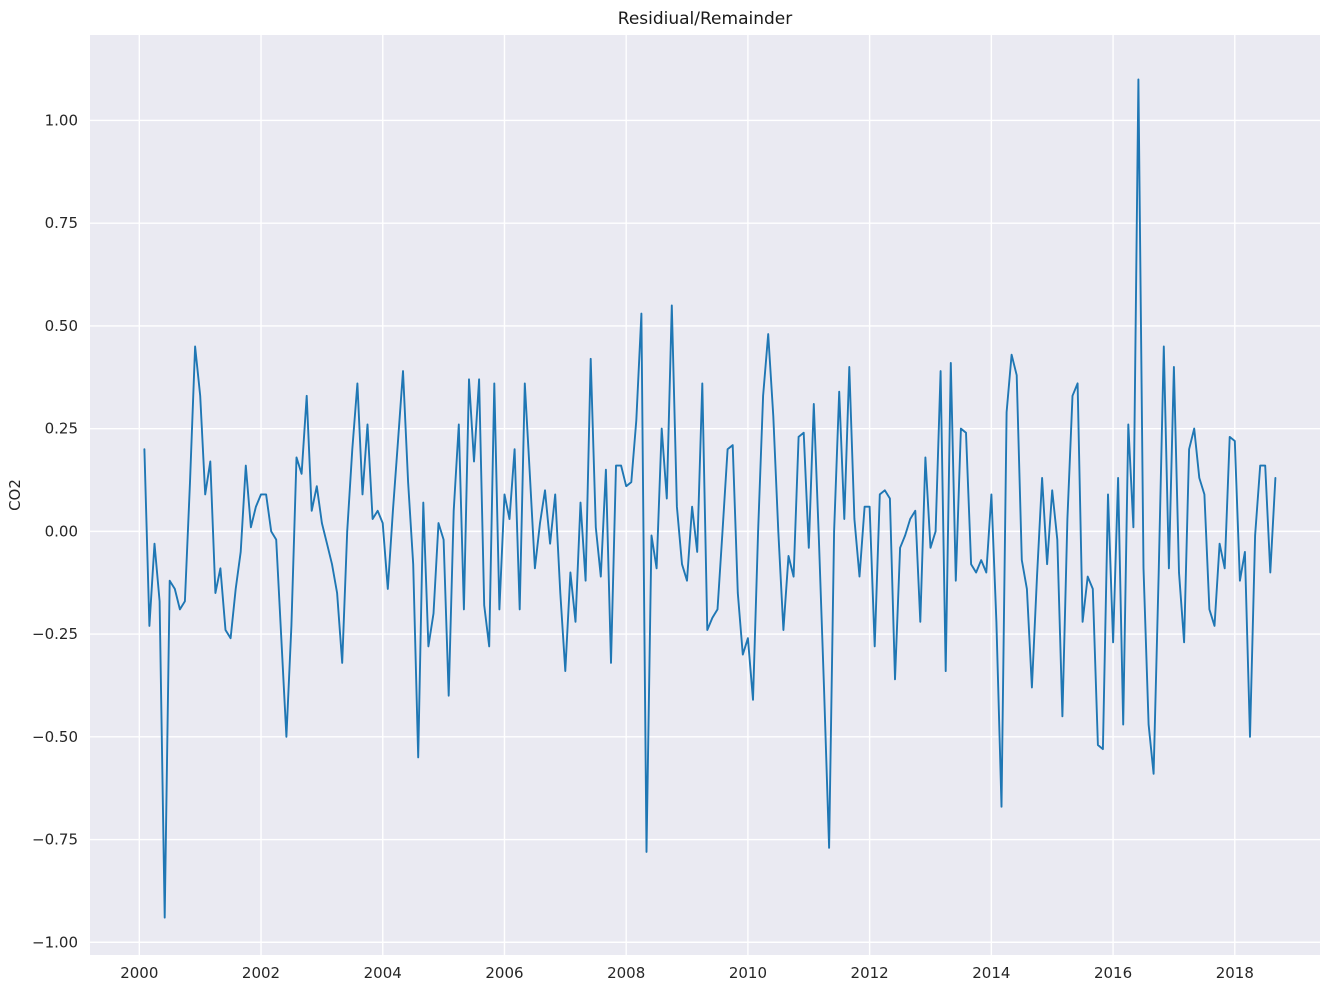  What do you see at coordinates (55, 737) in the screenshot?
I see `y-tick-label: −0.50` at bounding box center [55, 737].